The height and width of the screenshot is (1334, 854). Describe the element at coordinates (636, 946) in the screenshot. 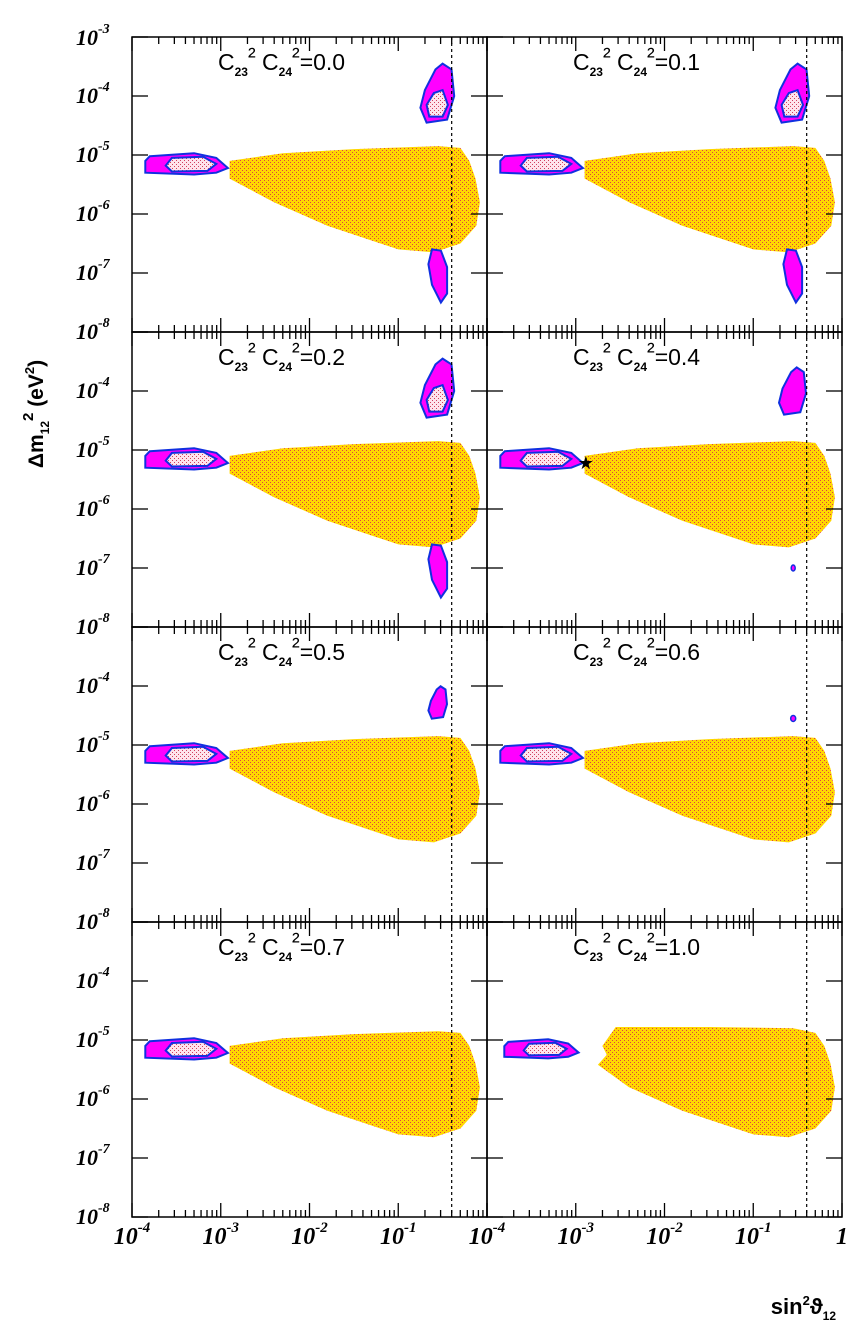

I see `panel-8-title: C23² C24²=1.0` at that location.